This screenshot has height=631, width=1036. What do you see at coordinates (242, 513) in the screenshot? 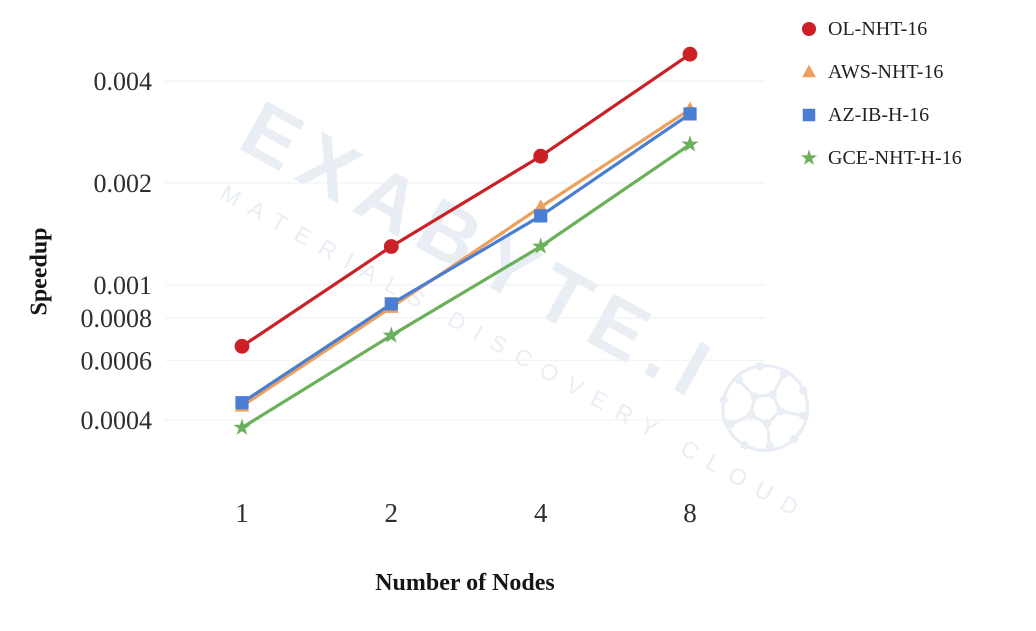
I see `x-tick-label: 1` at bounding box center [242, 513].